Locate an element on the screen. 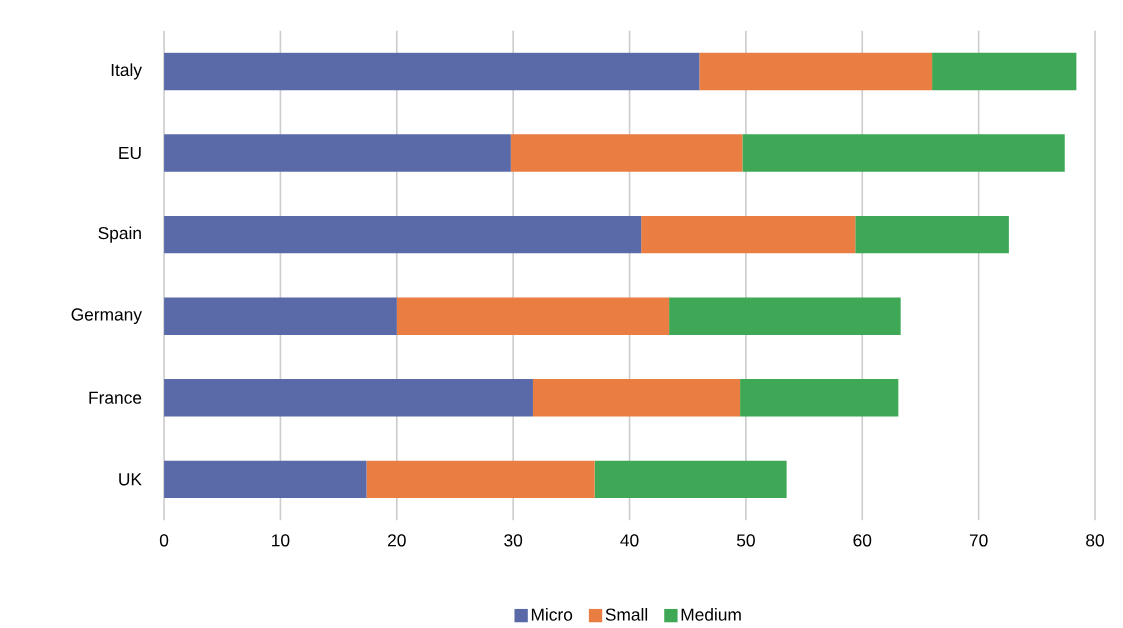  x-tick-label: 10 is located at coordinates (281, 540).